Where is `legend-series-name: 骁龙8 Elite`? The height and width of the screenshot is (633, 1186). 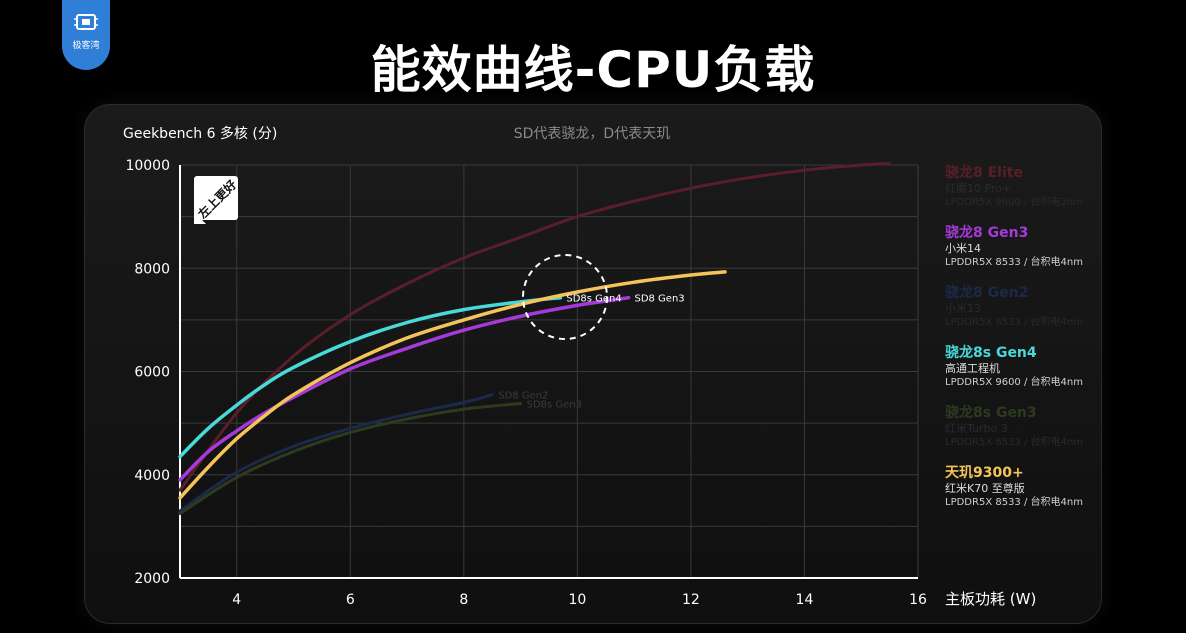
legend-series-name: 骁龙8 Elite is located at coordinates (984, 173).